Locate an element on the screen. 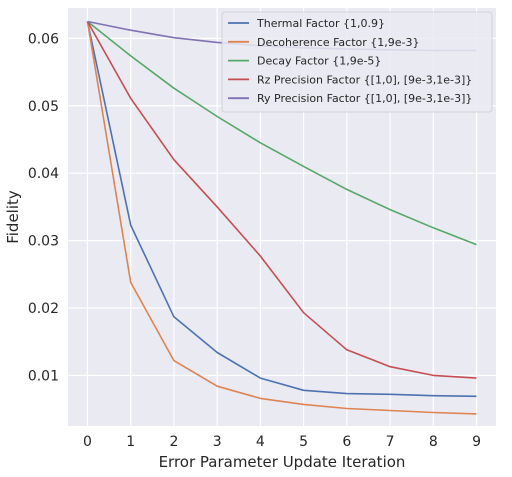  legend-label: Thermal Factor {1,0.9} is located at coordinates (320, 23).